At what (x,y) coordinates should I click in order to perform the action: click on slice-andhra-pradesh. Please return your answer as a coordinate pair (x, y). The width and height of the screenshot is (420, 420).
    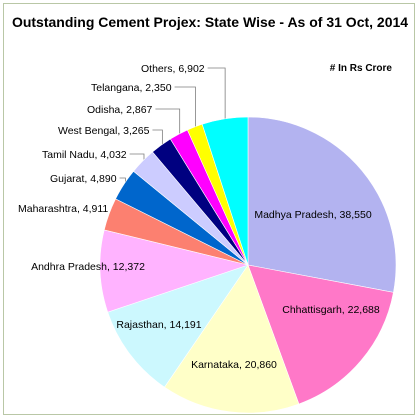
    Looking at the image, I should click on (174, 271).